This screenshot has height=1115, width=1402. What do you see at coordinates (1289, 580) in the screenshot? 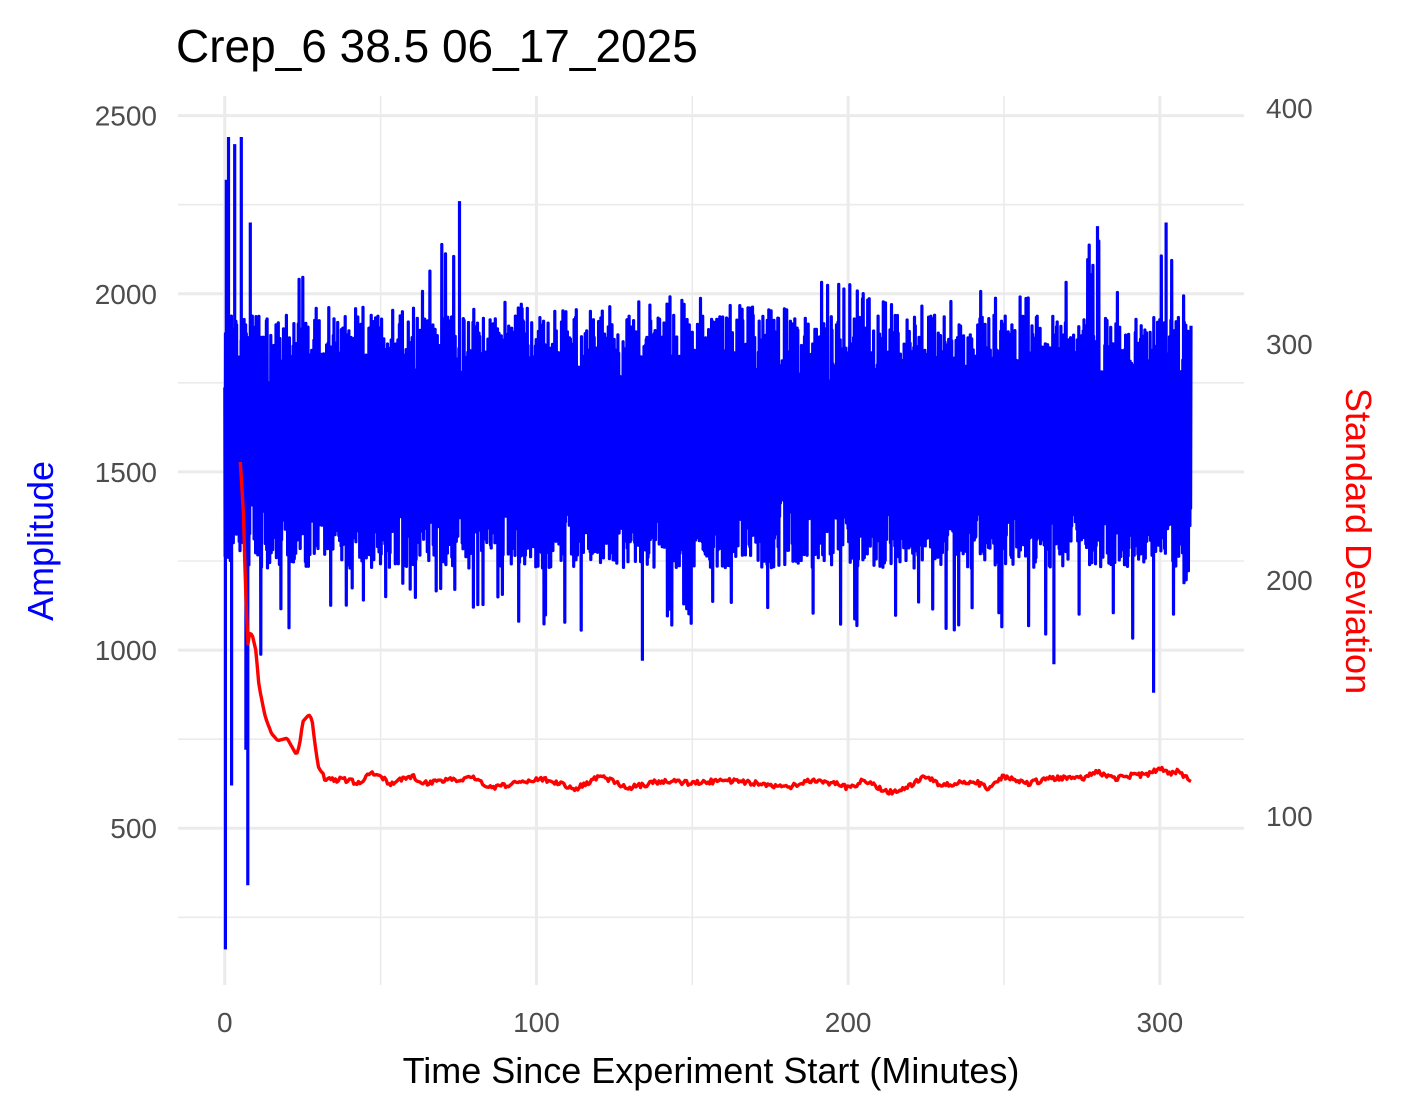
I see `y2-tick-label: 200` at bounding box center [1289, 580].